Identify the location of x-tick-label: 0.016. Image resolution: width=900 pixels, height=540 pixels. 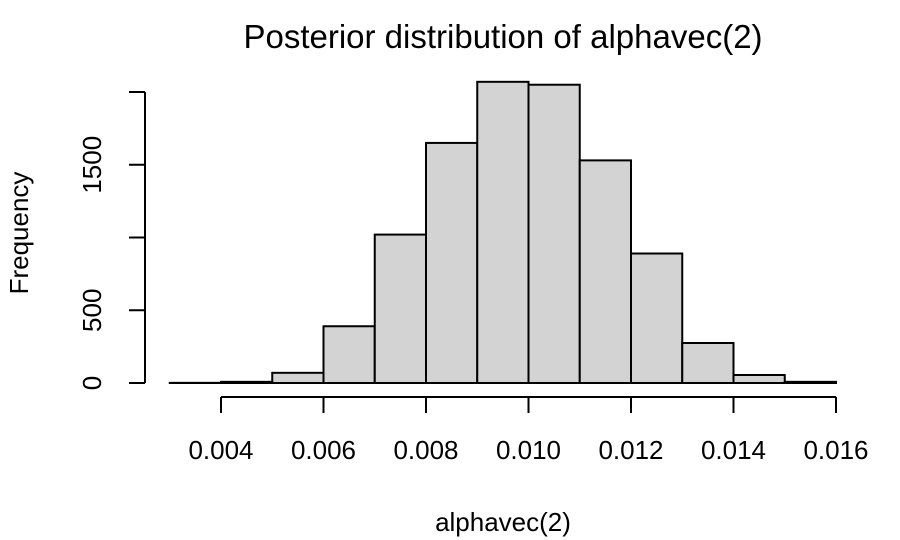
(835, 450).